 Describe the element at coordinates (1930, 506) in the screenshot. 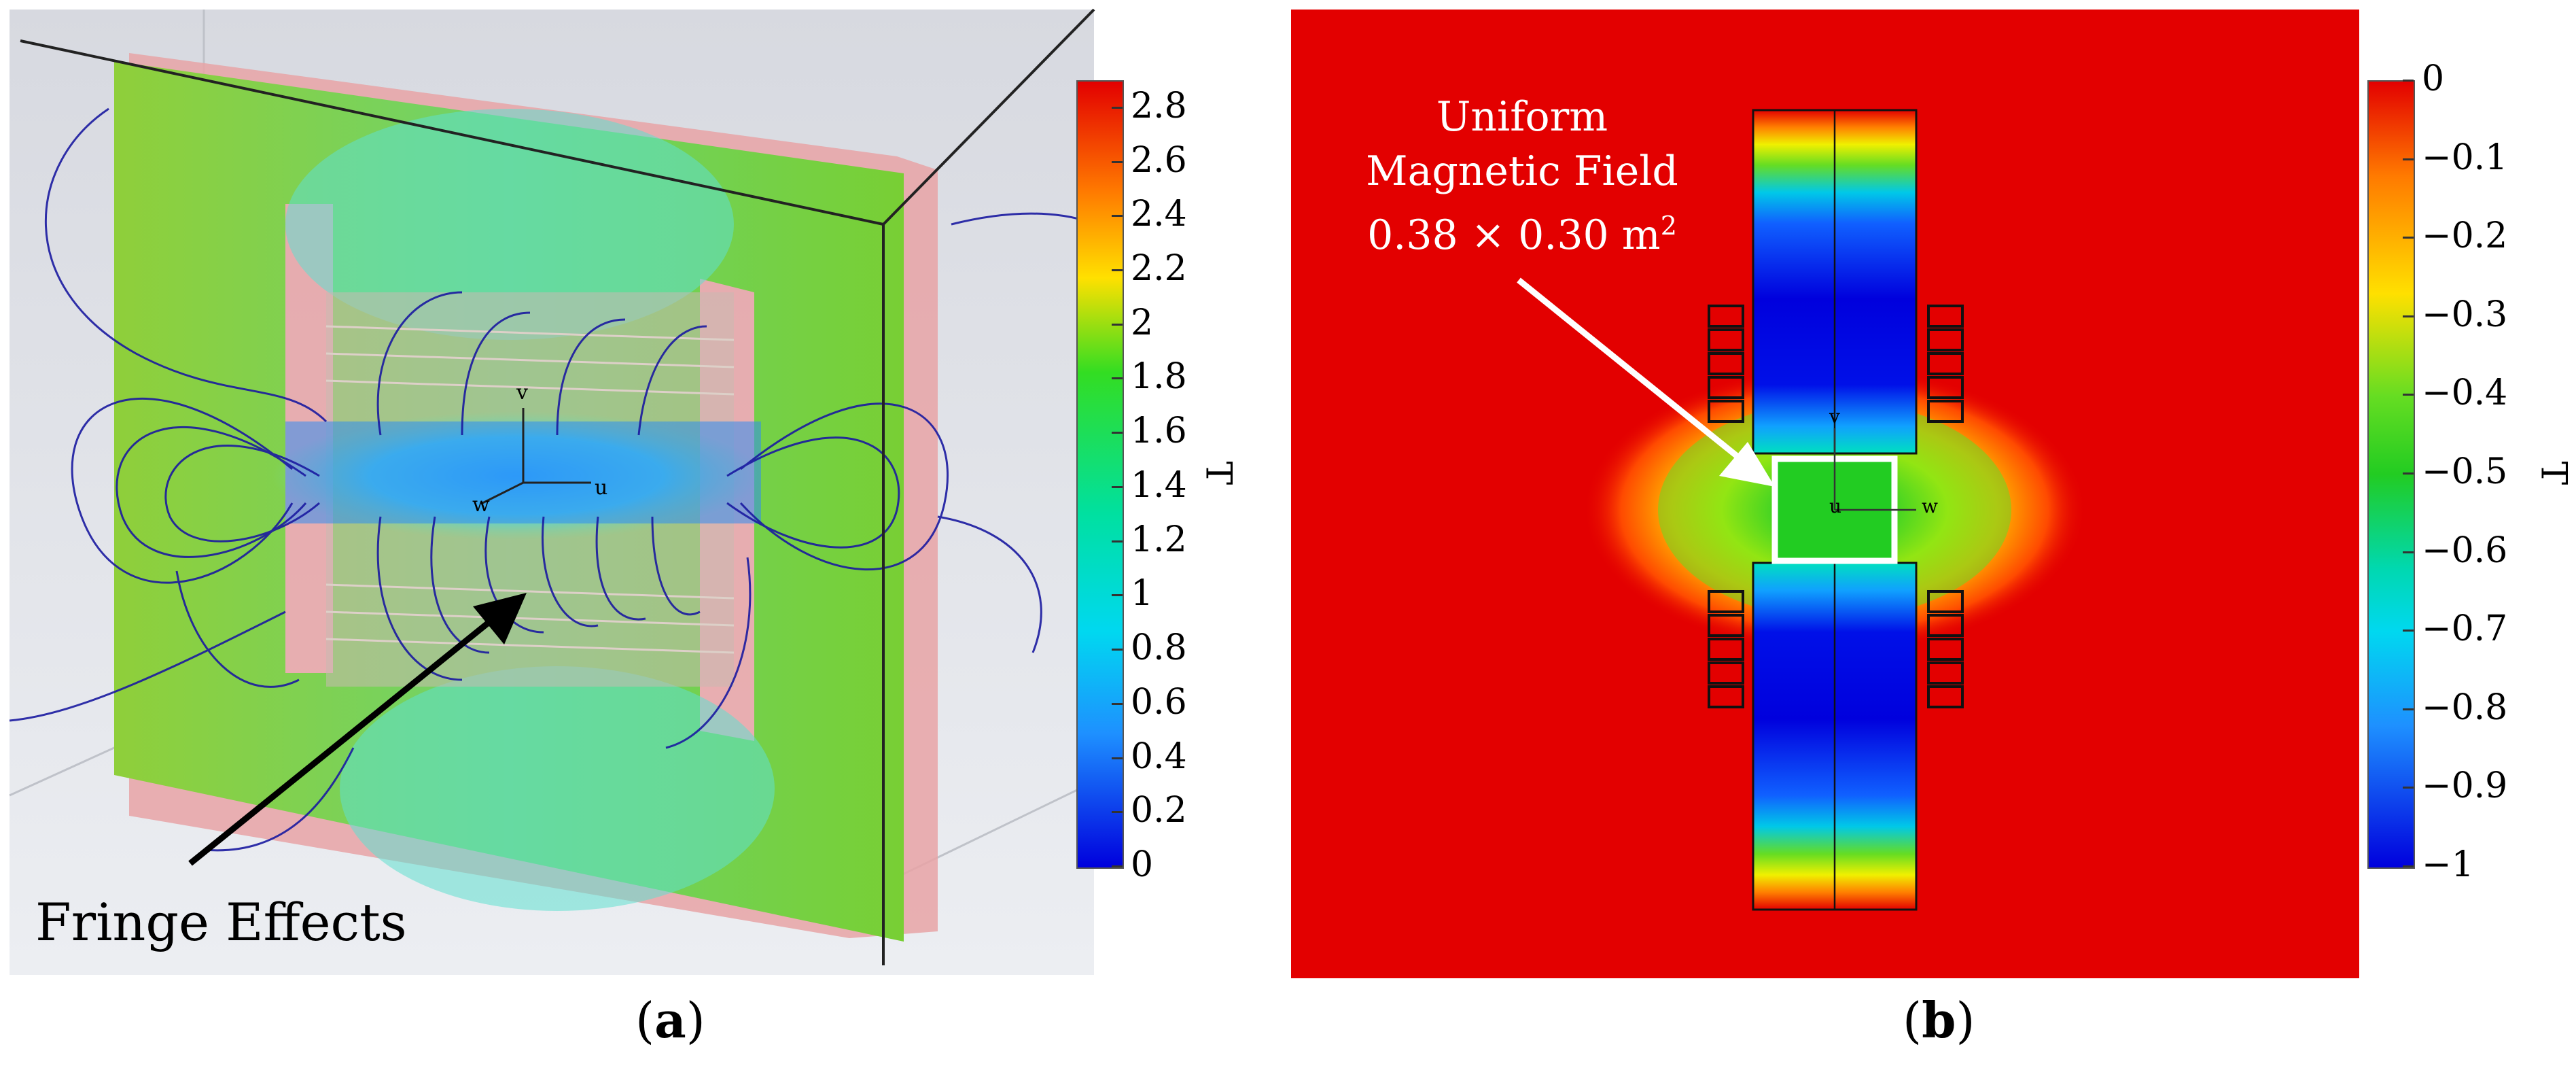

I see `local-axis-w-label-b: w` at that location.